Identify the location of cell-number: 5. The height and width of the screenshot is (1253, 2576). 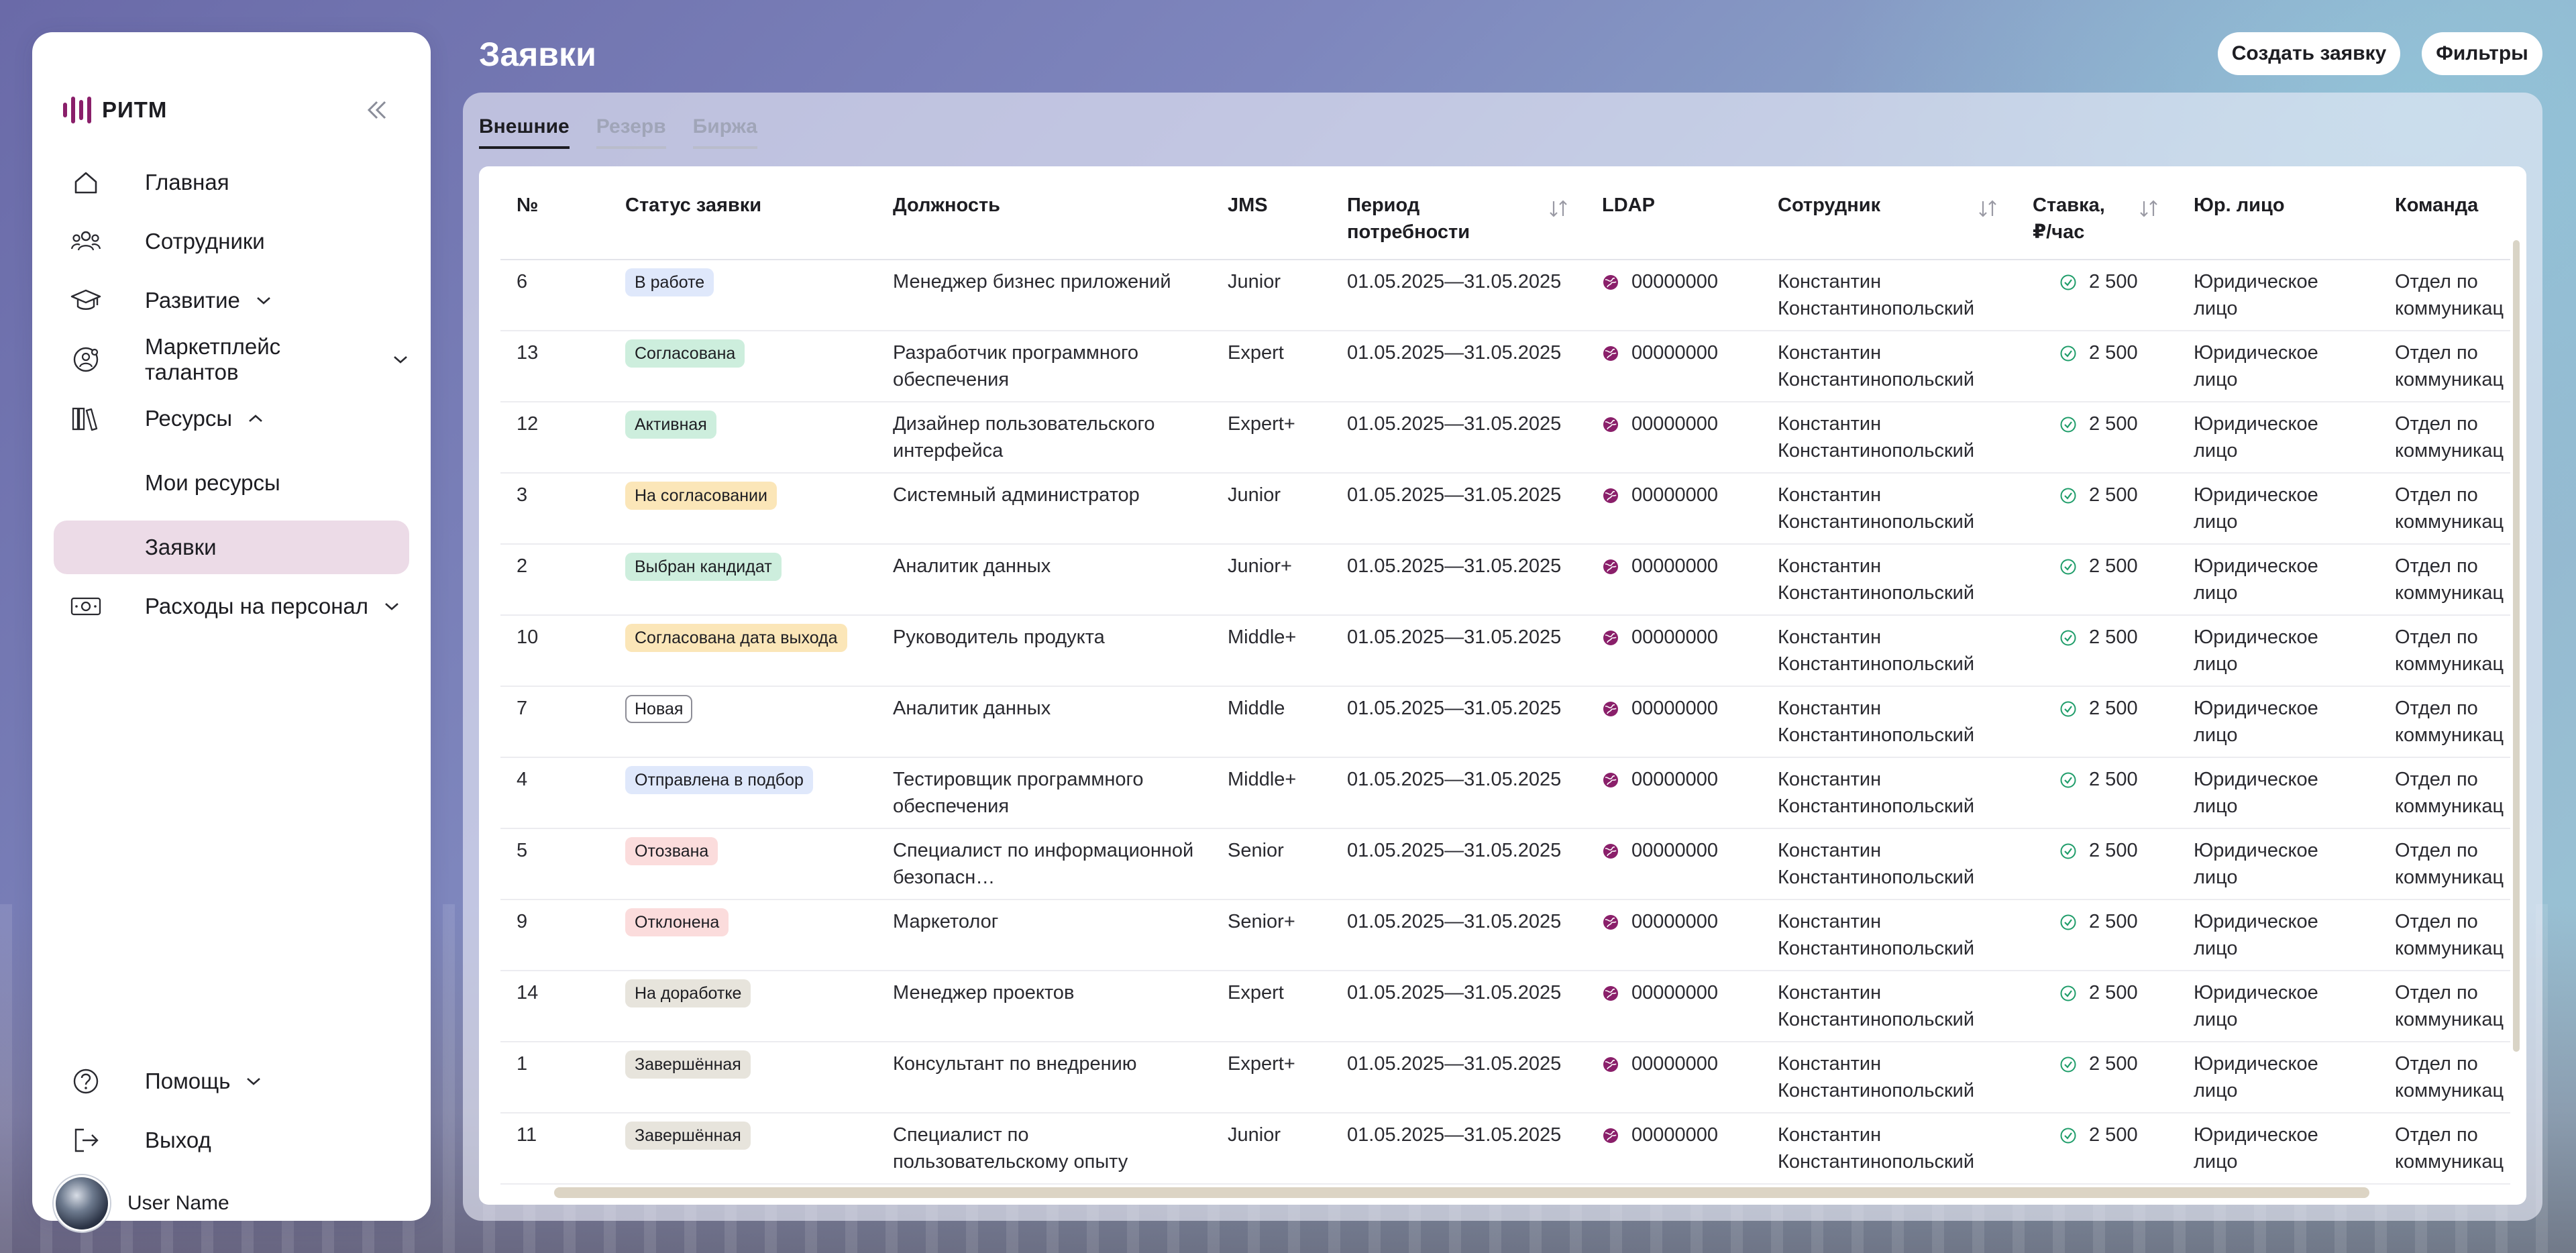
(522, 850).